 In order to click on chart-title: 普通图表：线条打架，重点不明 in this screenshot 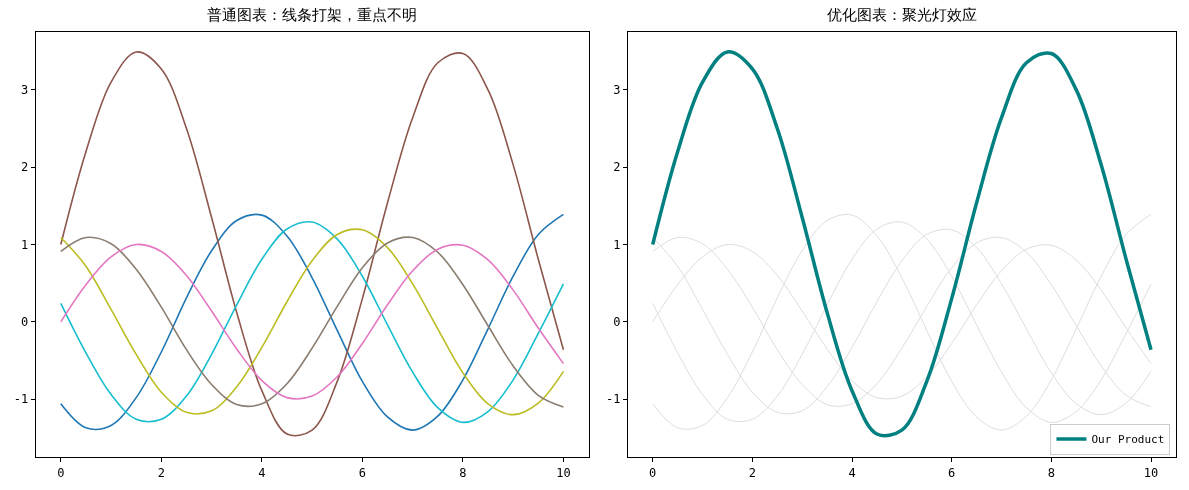, I will do `click(312, 15)`.